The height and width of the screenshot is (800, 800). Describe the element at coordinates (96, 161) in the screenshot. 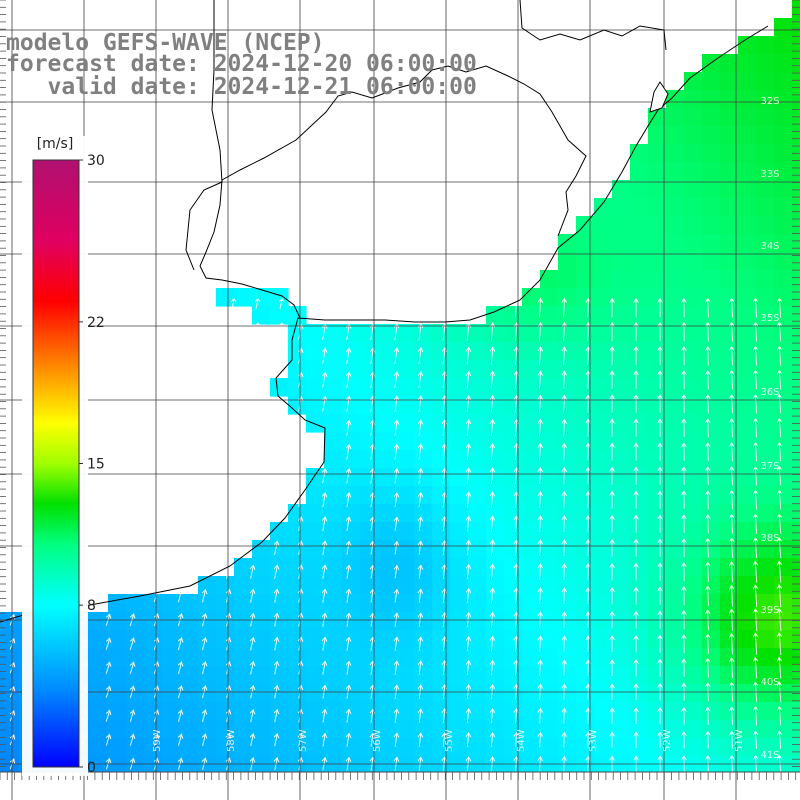

I see `colorbar-tick-label: 30` at that location.